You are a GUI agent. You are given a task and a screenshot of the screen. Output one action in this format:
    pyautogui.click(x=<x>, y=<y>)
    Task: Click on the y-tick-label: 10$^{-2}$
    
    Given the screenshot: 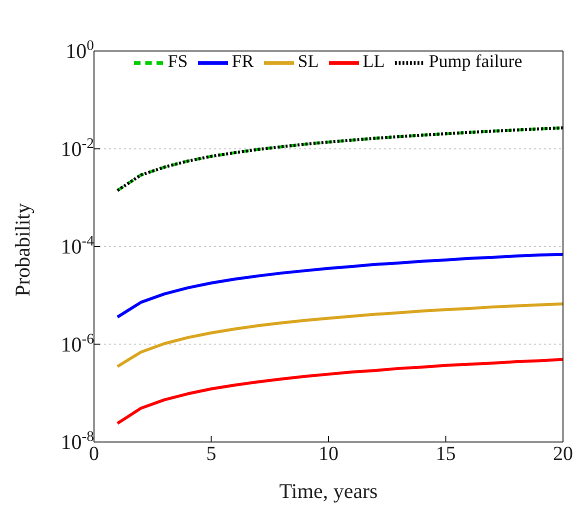 What is the action you would take?
    pyautogui.click(x=77, y=148)
    